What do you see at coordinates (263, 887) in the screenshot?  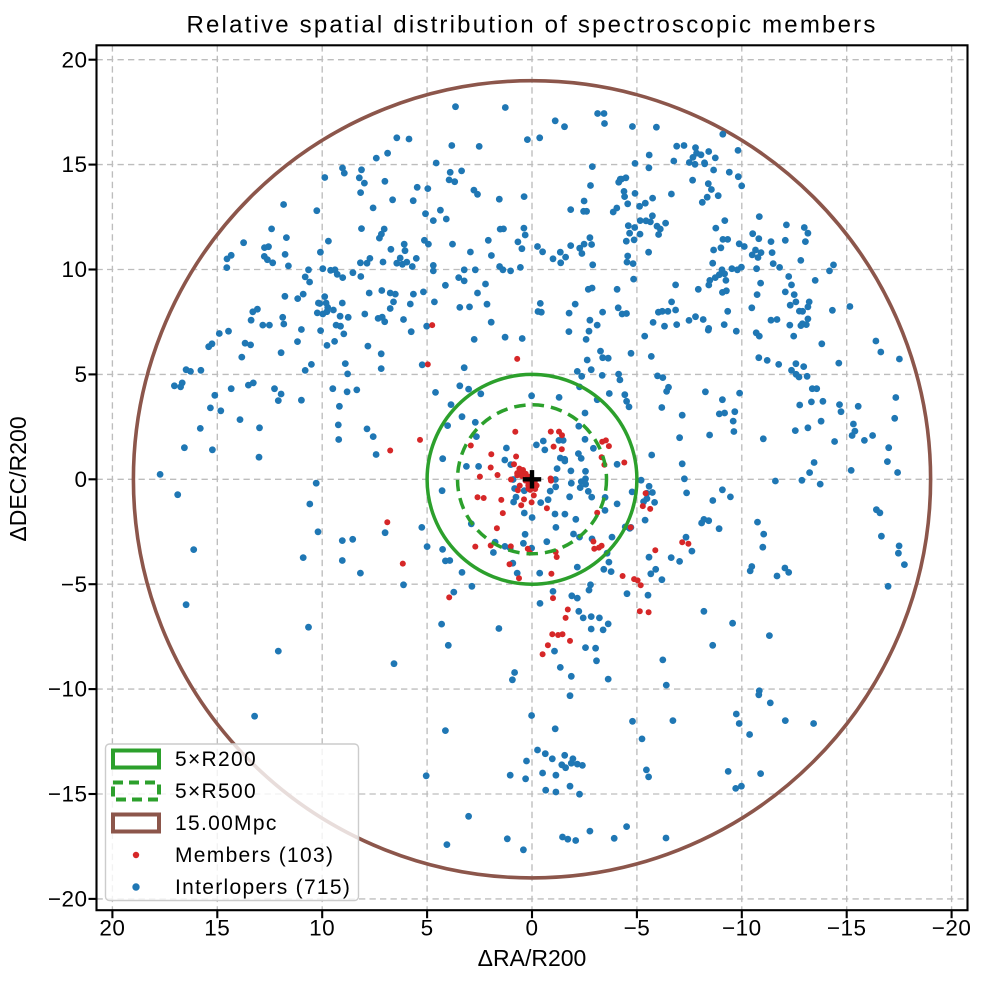 I see `svg-text: Interlopers (715)` at bounding box center [263, 887].